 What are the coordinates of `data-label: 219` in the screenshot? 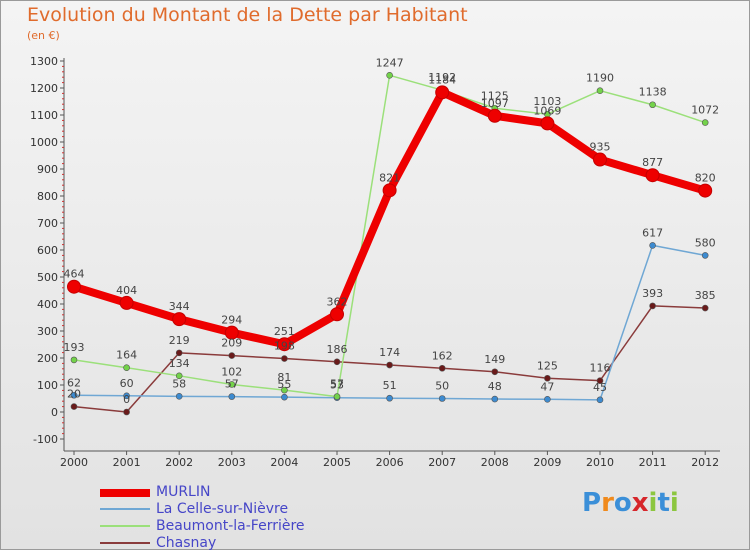 It's located at (179, 340).